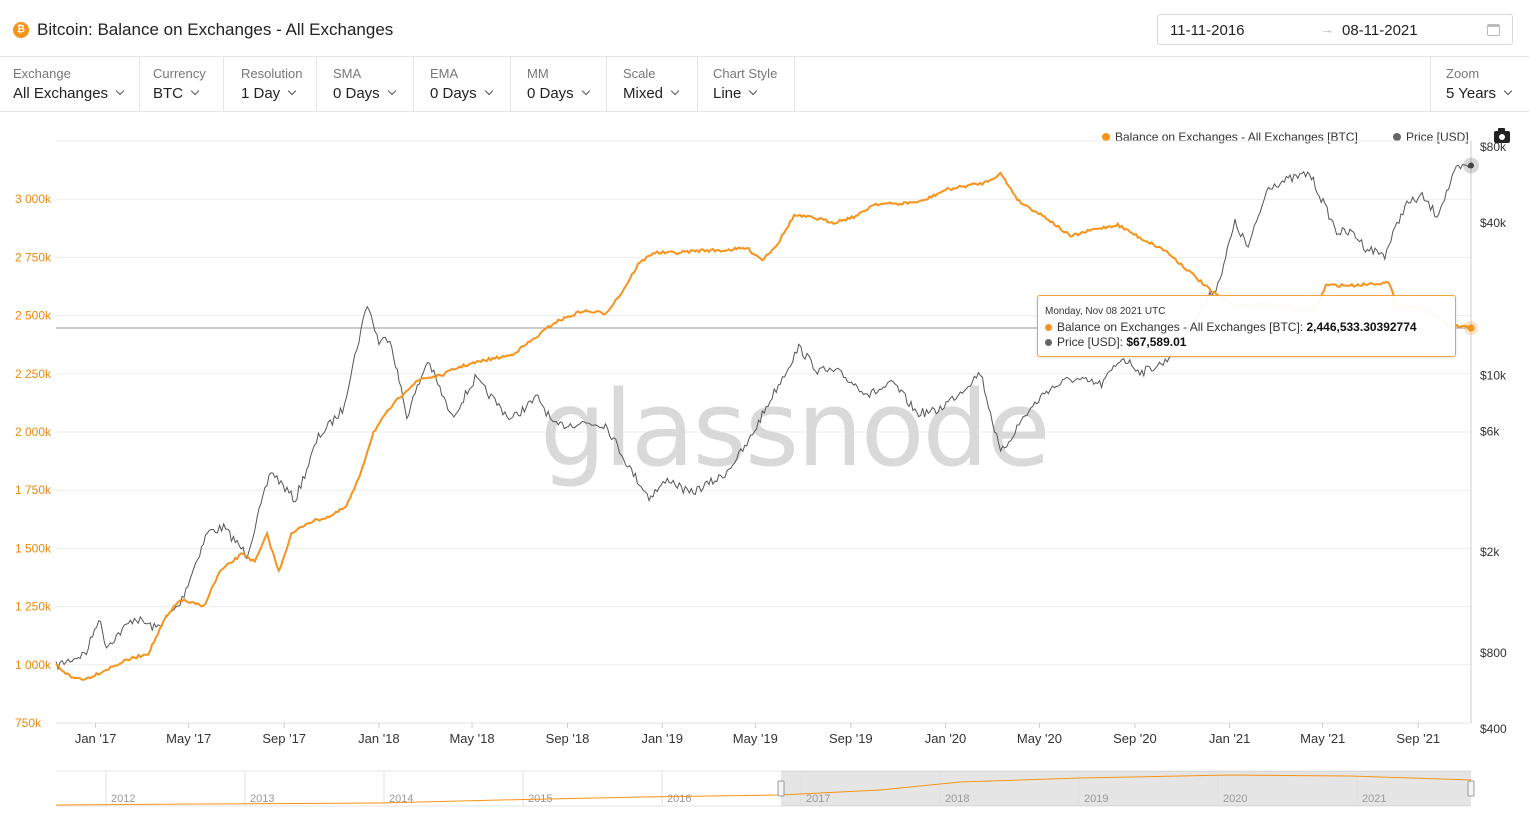 Image resolution: width=1529 pixels, height=828 pixels. Describe the element at coordinates (179, 73) in the screenshot. I see `currency-label: Currency` at that location.